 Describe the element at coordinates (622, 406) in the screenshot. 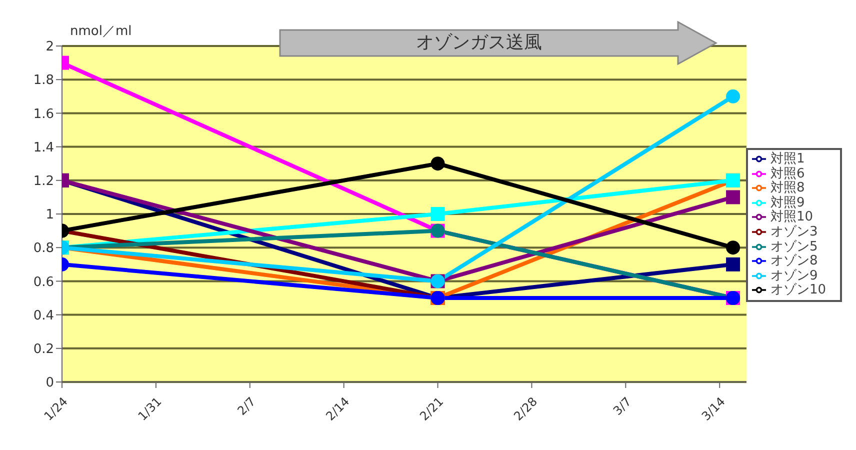

I see `x-tick-label: 3/7` at that location.